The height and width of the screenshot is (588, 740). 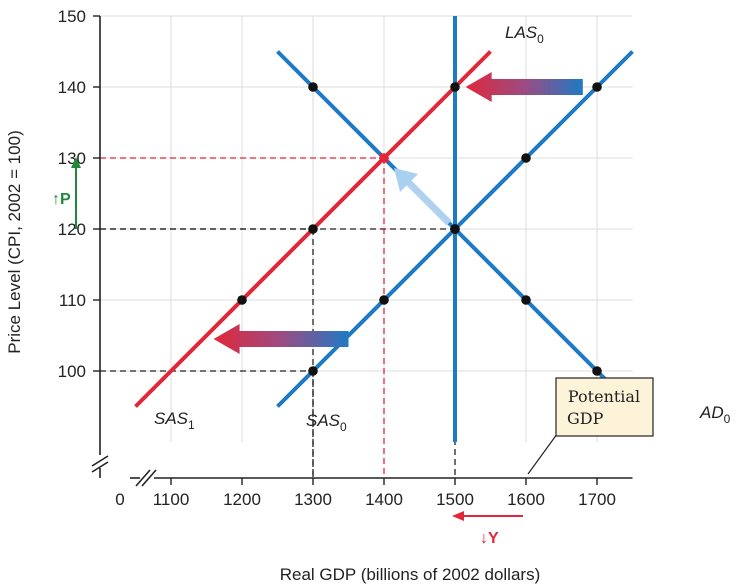 What do you see at coordinates (313, 499) in the screenshot?
I see `x-tick-label-1300: 1300` at bounding box center [313, 499].